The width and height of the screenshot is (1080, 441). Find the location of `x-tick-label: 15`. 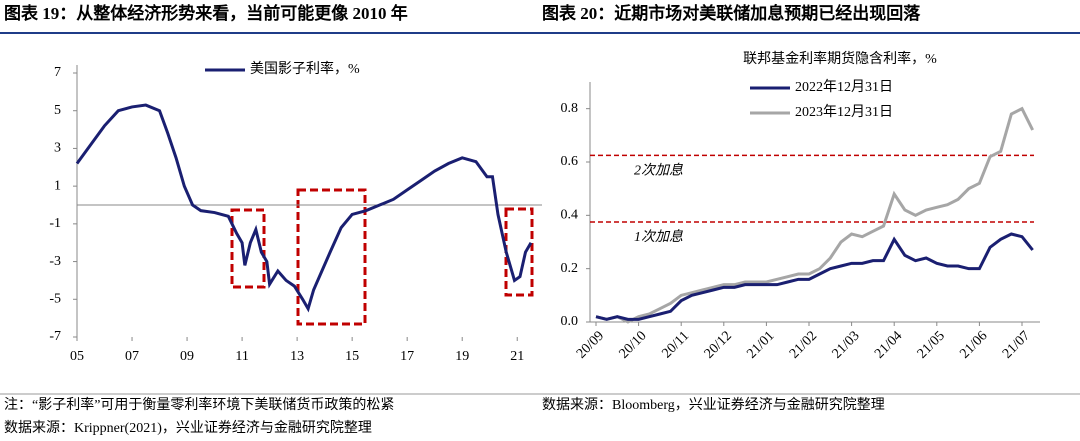

x-tick-label: 15 is located at coordinates (352, 356).